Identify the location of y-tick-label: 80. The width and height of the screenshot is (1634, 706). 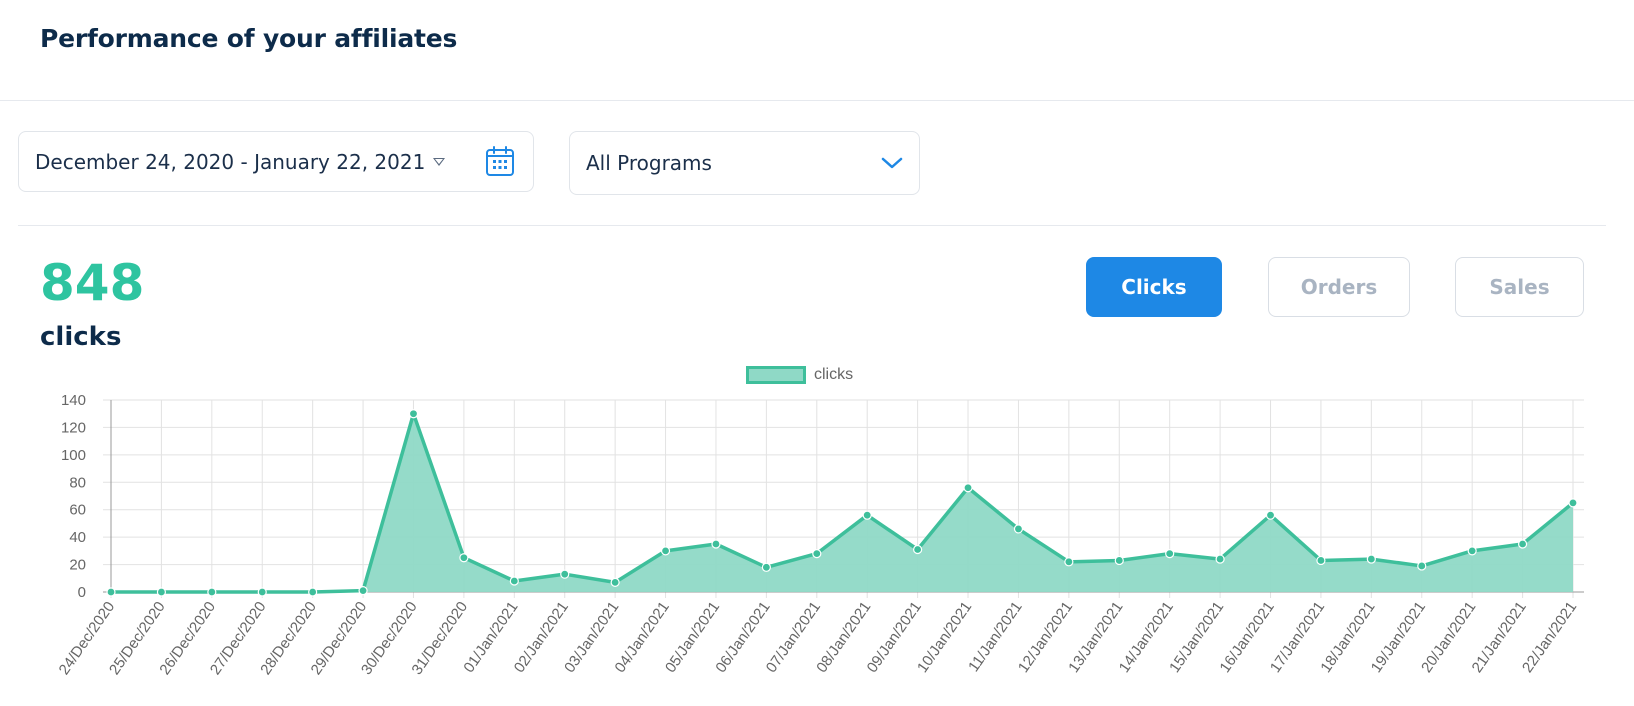
(77, 482).